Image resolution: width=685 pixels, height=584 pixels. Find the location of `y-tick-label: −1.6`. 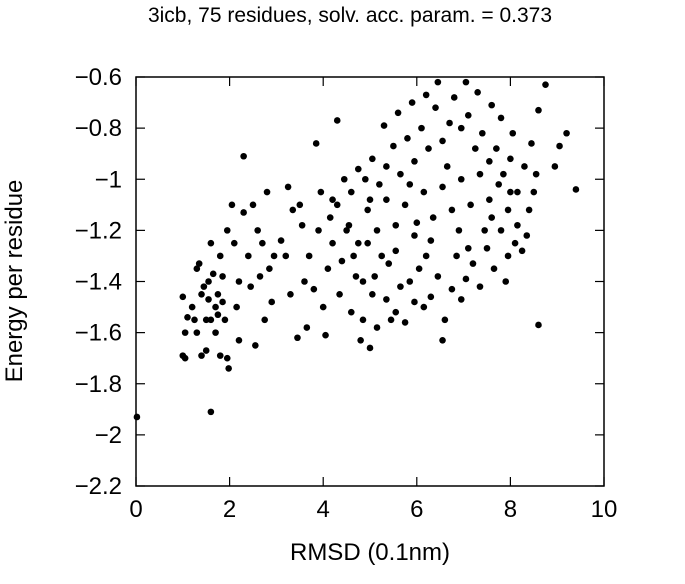

y-tick-label: −1.6 is located at coordinates (98, 333).